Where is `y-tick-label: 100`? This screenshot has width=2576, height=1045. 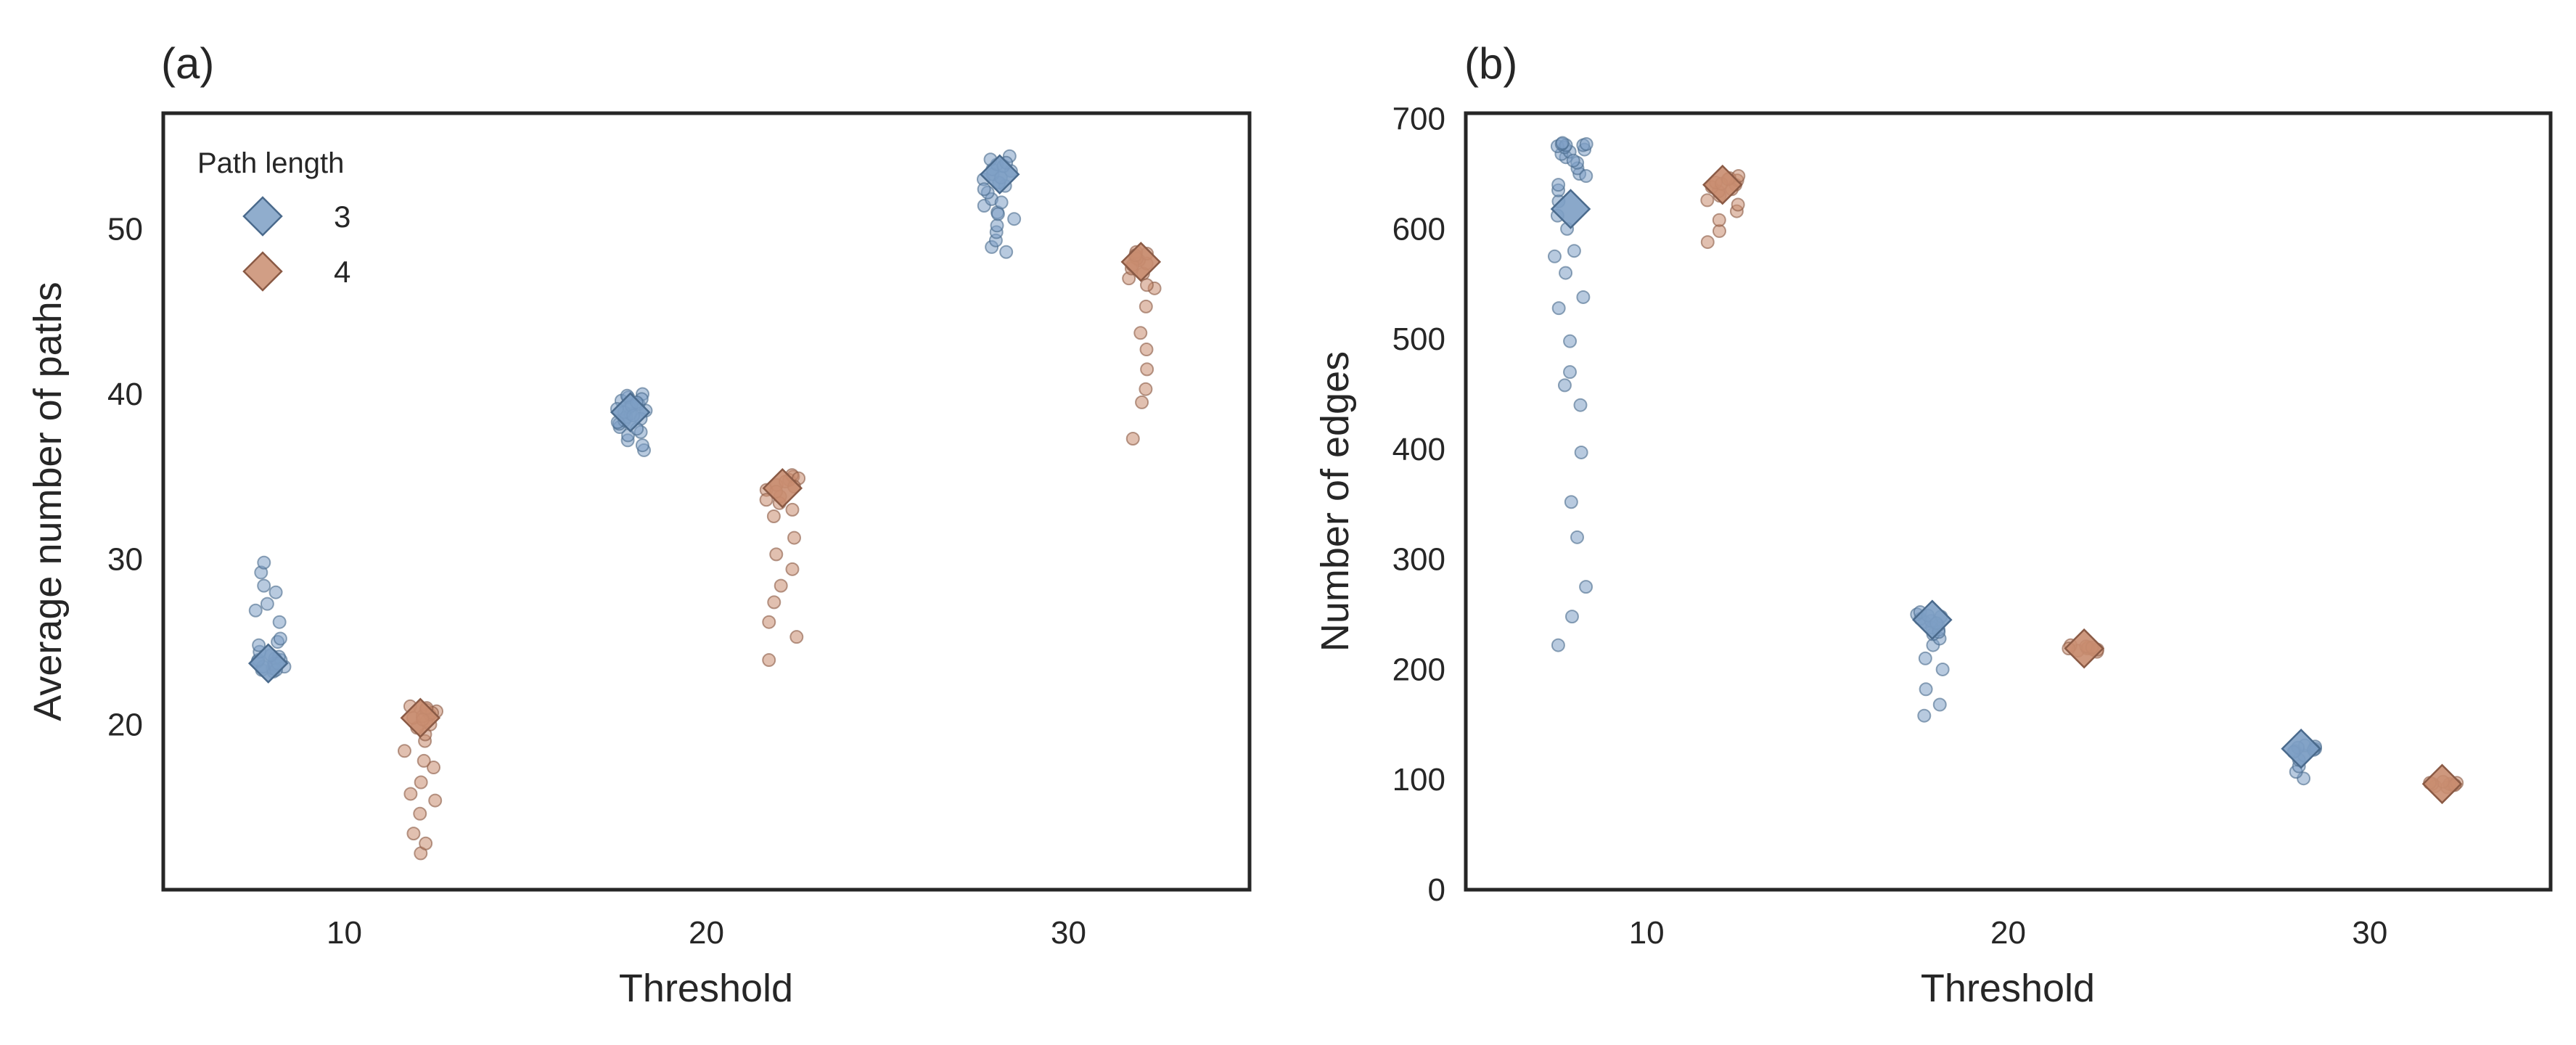 y-tick-label: 100 is located at coordinates (1418, 780).